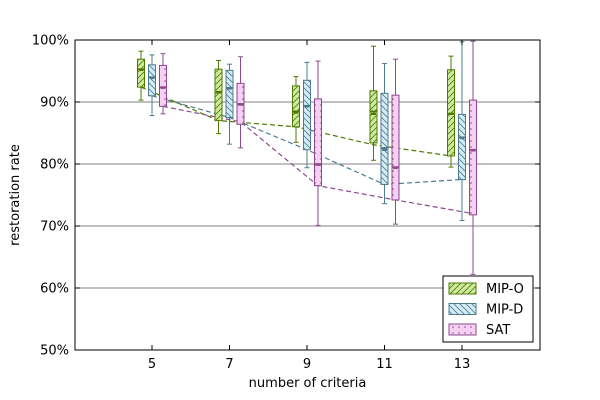  Describe the element at coordinates (152, 364) in the screenshot. I see `x-tick-label: 5` at that location.